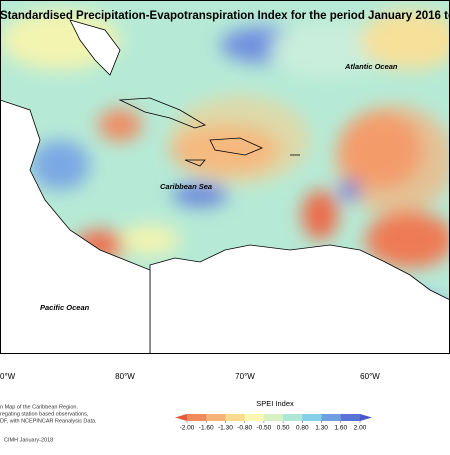 The width and height of the screenshot is (450, 455). What do you see at coordinates (245, 376) in the screenshot?
I see `lon-label: 70°W` at bounding box center [245, 376].